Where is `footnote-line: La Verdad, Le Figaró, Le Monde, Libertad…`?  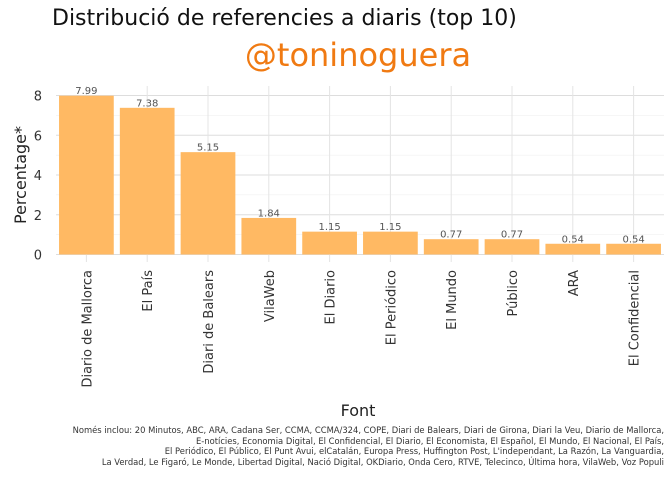 footnote-line: La Verdad, Le Figaró, Le Monde, Libertad… is located at coordinates (382, 461).